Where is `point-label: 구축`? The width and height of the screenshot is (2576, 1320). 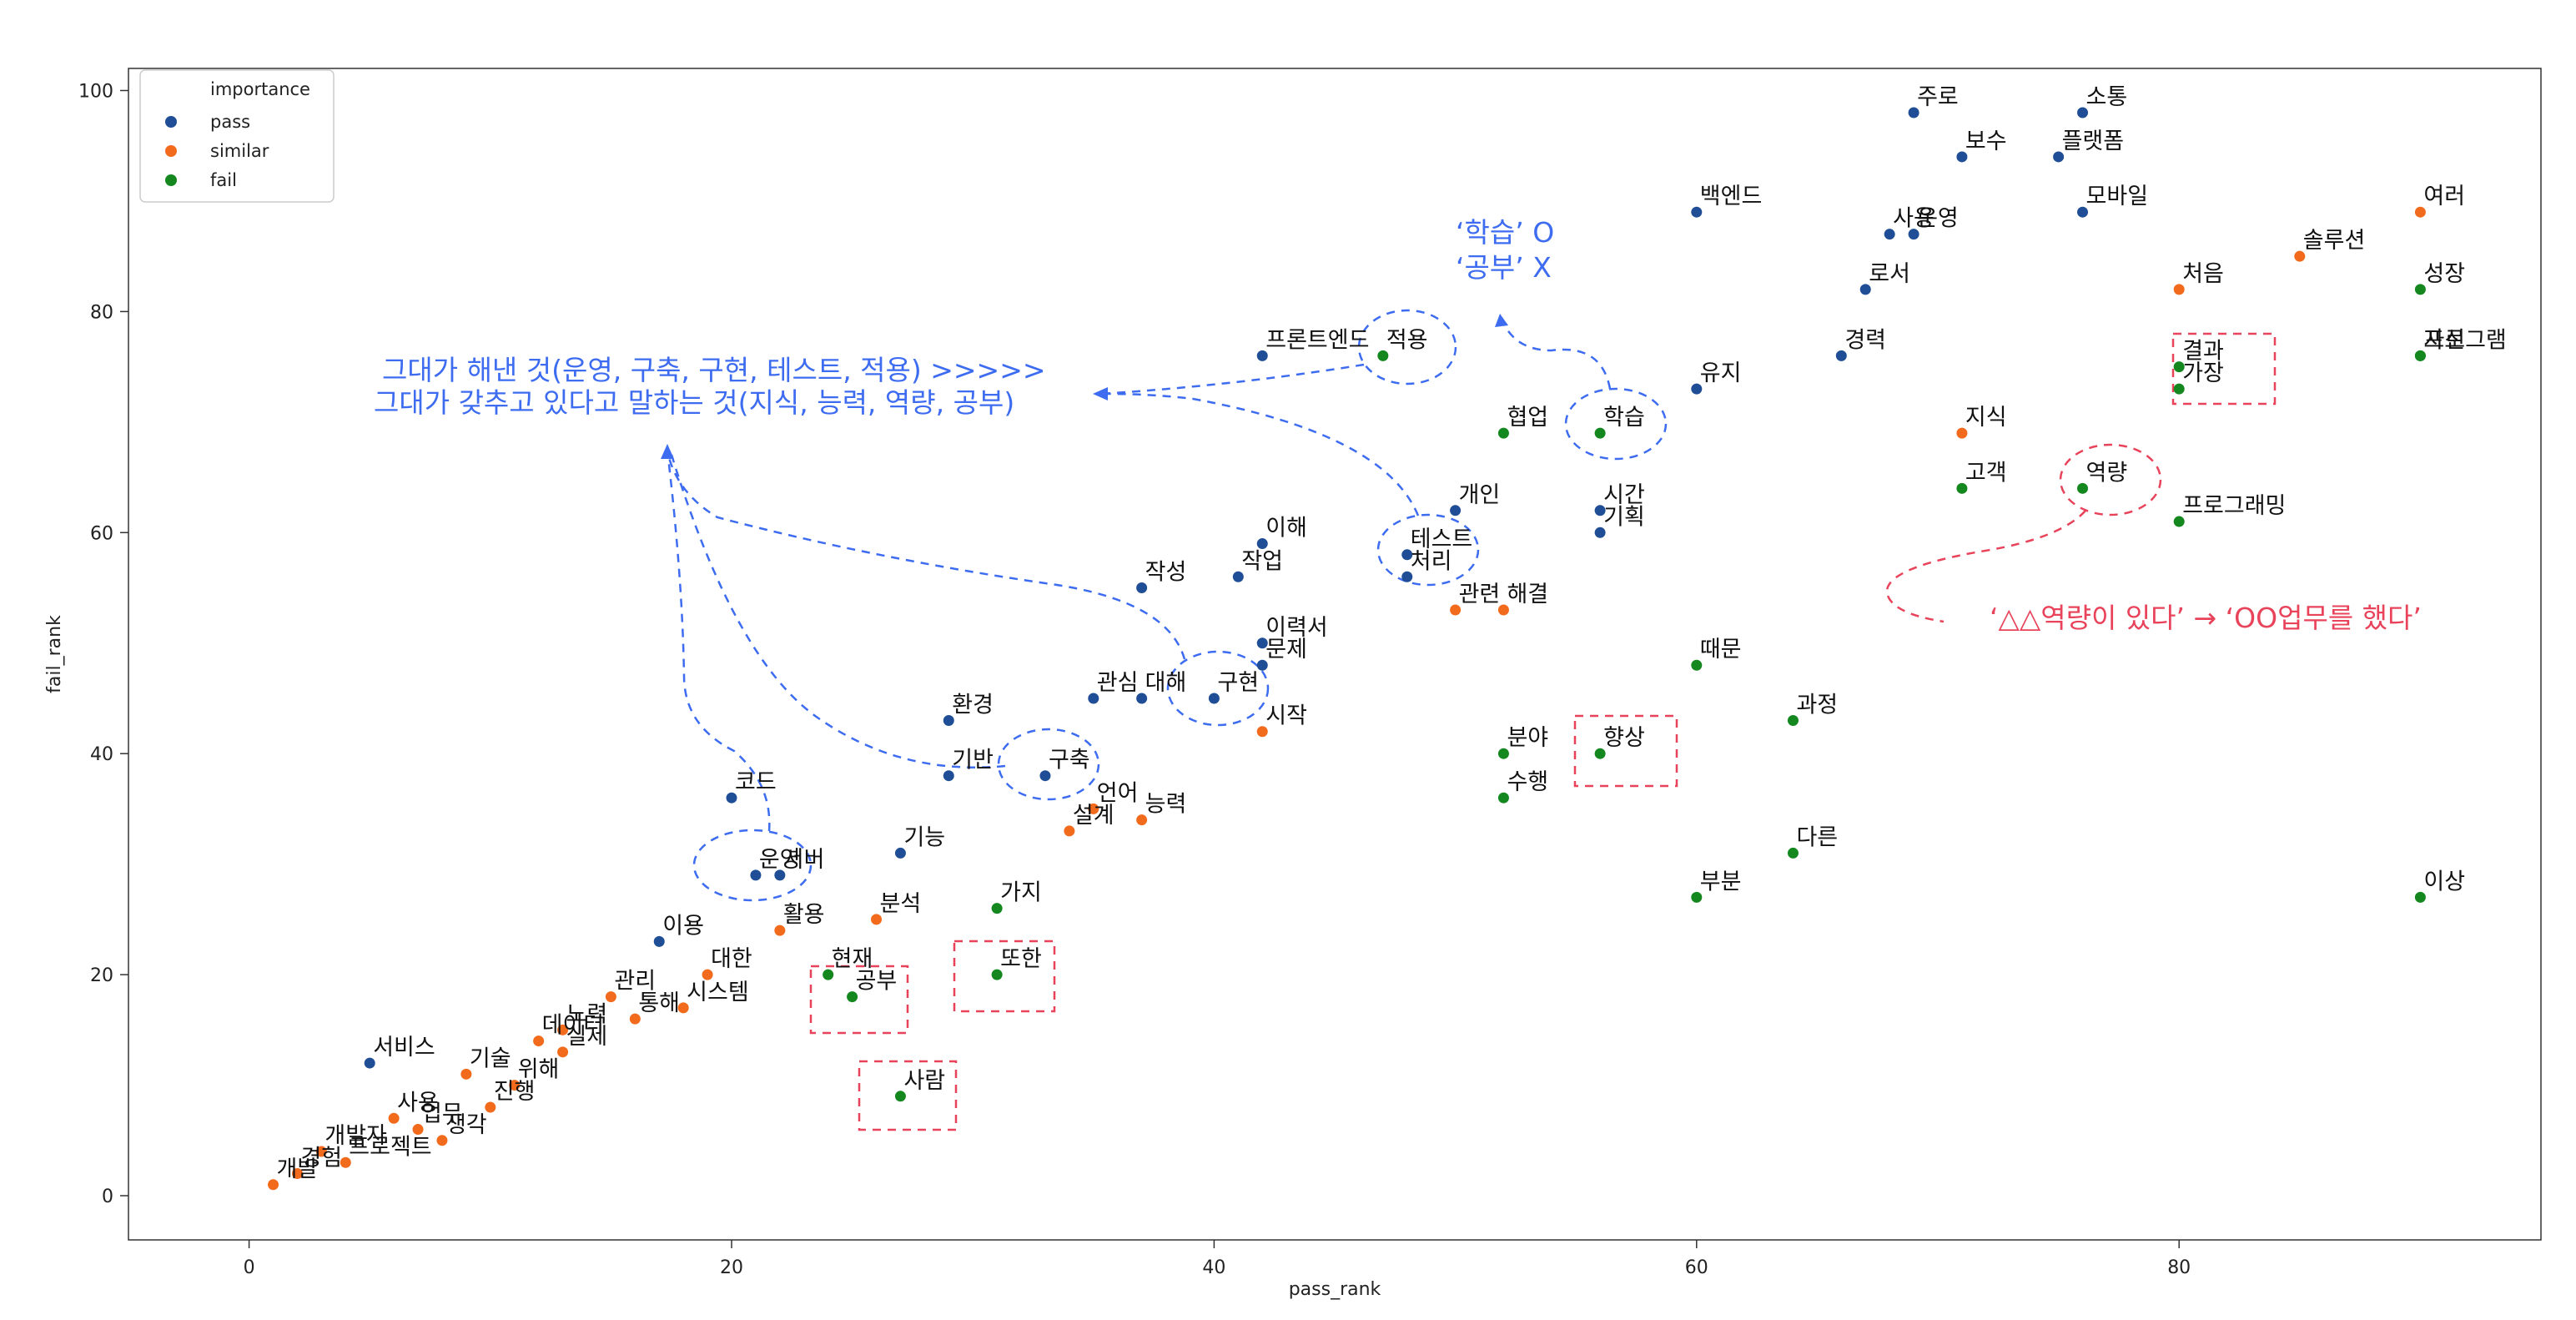 point-label: 구축 is located at coordinates (1069, 760).